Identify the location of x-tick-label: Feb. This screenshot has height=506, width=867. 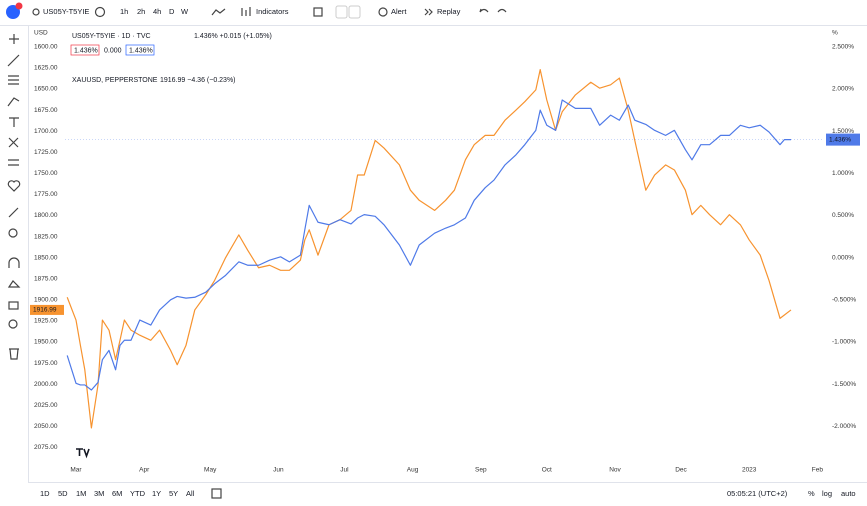
(818, 470).